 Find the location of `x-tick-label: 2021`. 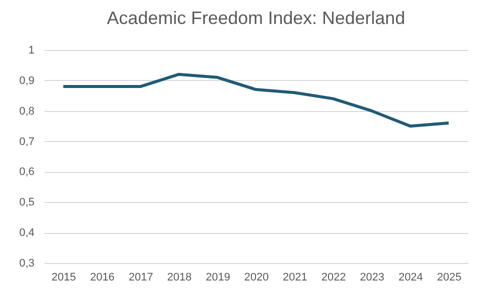

x-tick-label: 2021 is located at coordinates (295, 278).